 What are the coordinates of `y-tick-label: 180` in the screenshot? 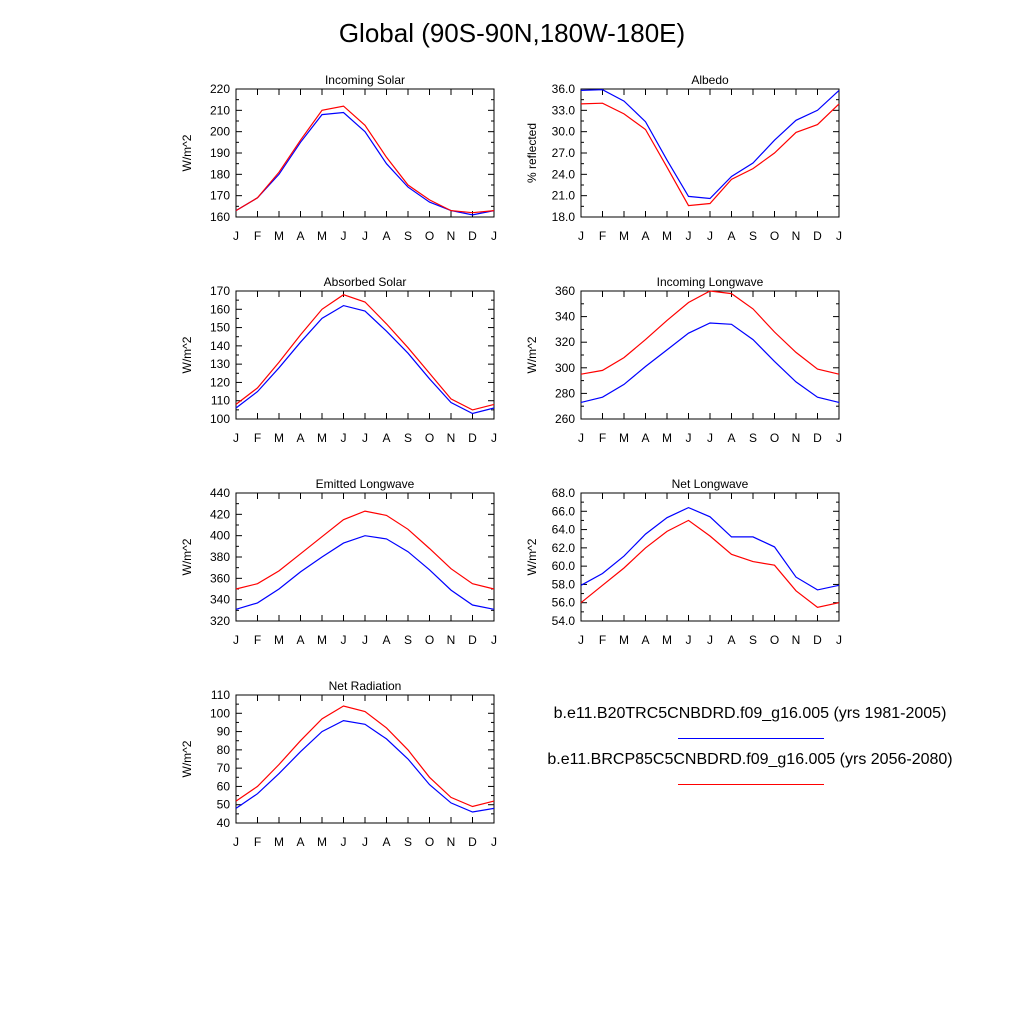 It's located at (220, 174).